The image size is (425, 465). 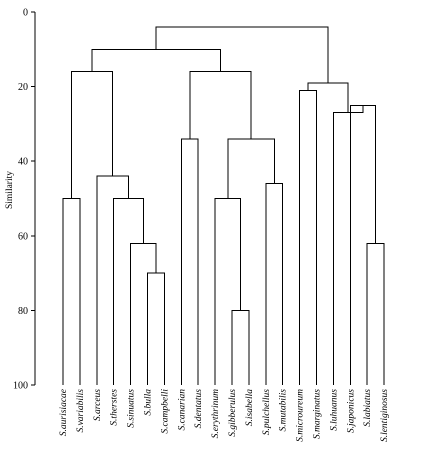 What do you see at coordinates (165, 411) in the screenshot?
I see `leaf-label: S.campbelli` at bounding box center [165, 411].